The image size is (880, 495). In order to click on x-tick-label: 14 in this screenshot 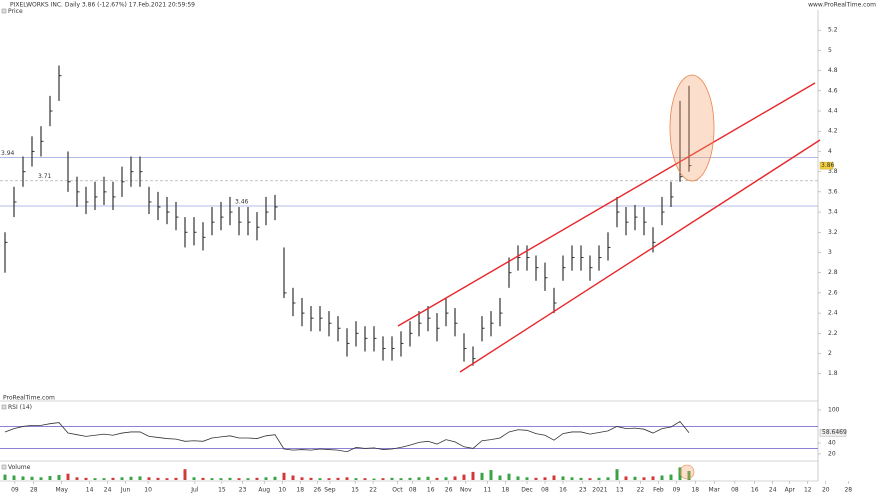, I will do `click(90, 490)`.